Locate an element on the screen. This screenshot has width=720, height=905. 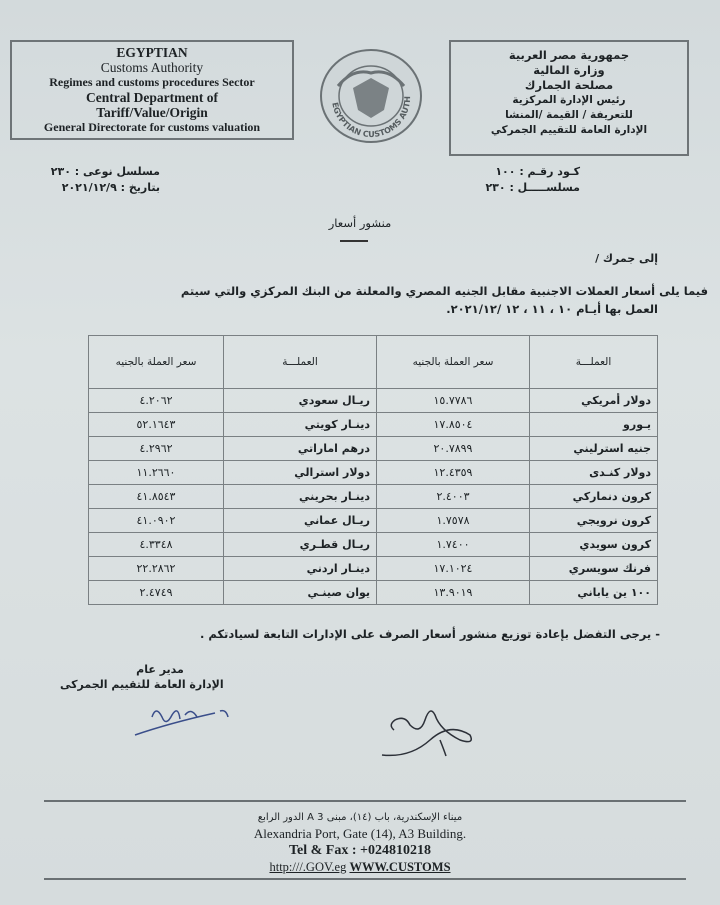
currency-name: دينـار كويتي is located at coordinates (300, 424).